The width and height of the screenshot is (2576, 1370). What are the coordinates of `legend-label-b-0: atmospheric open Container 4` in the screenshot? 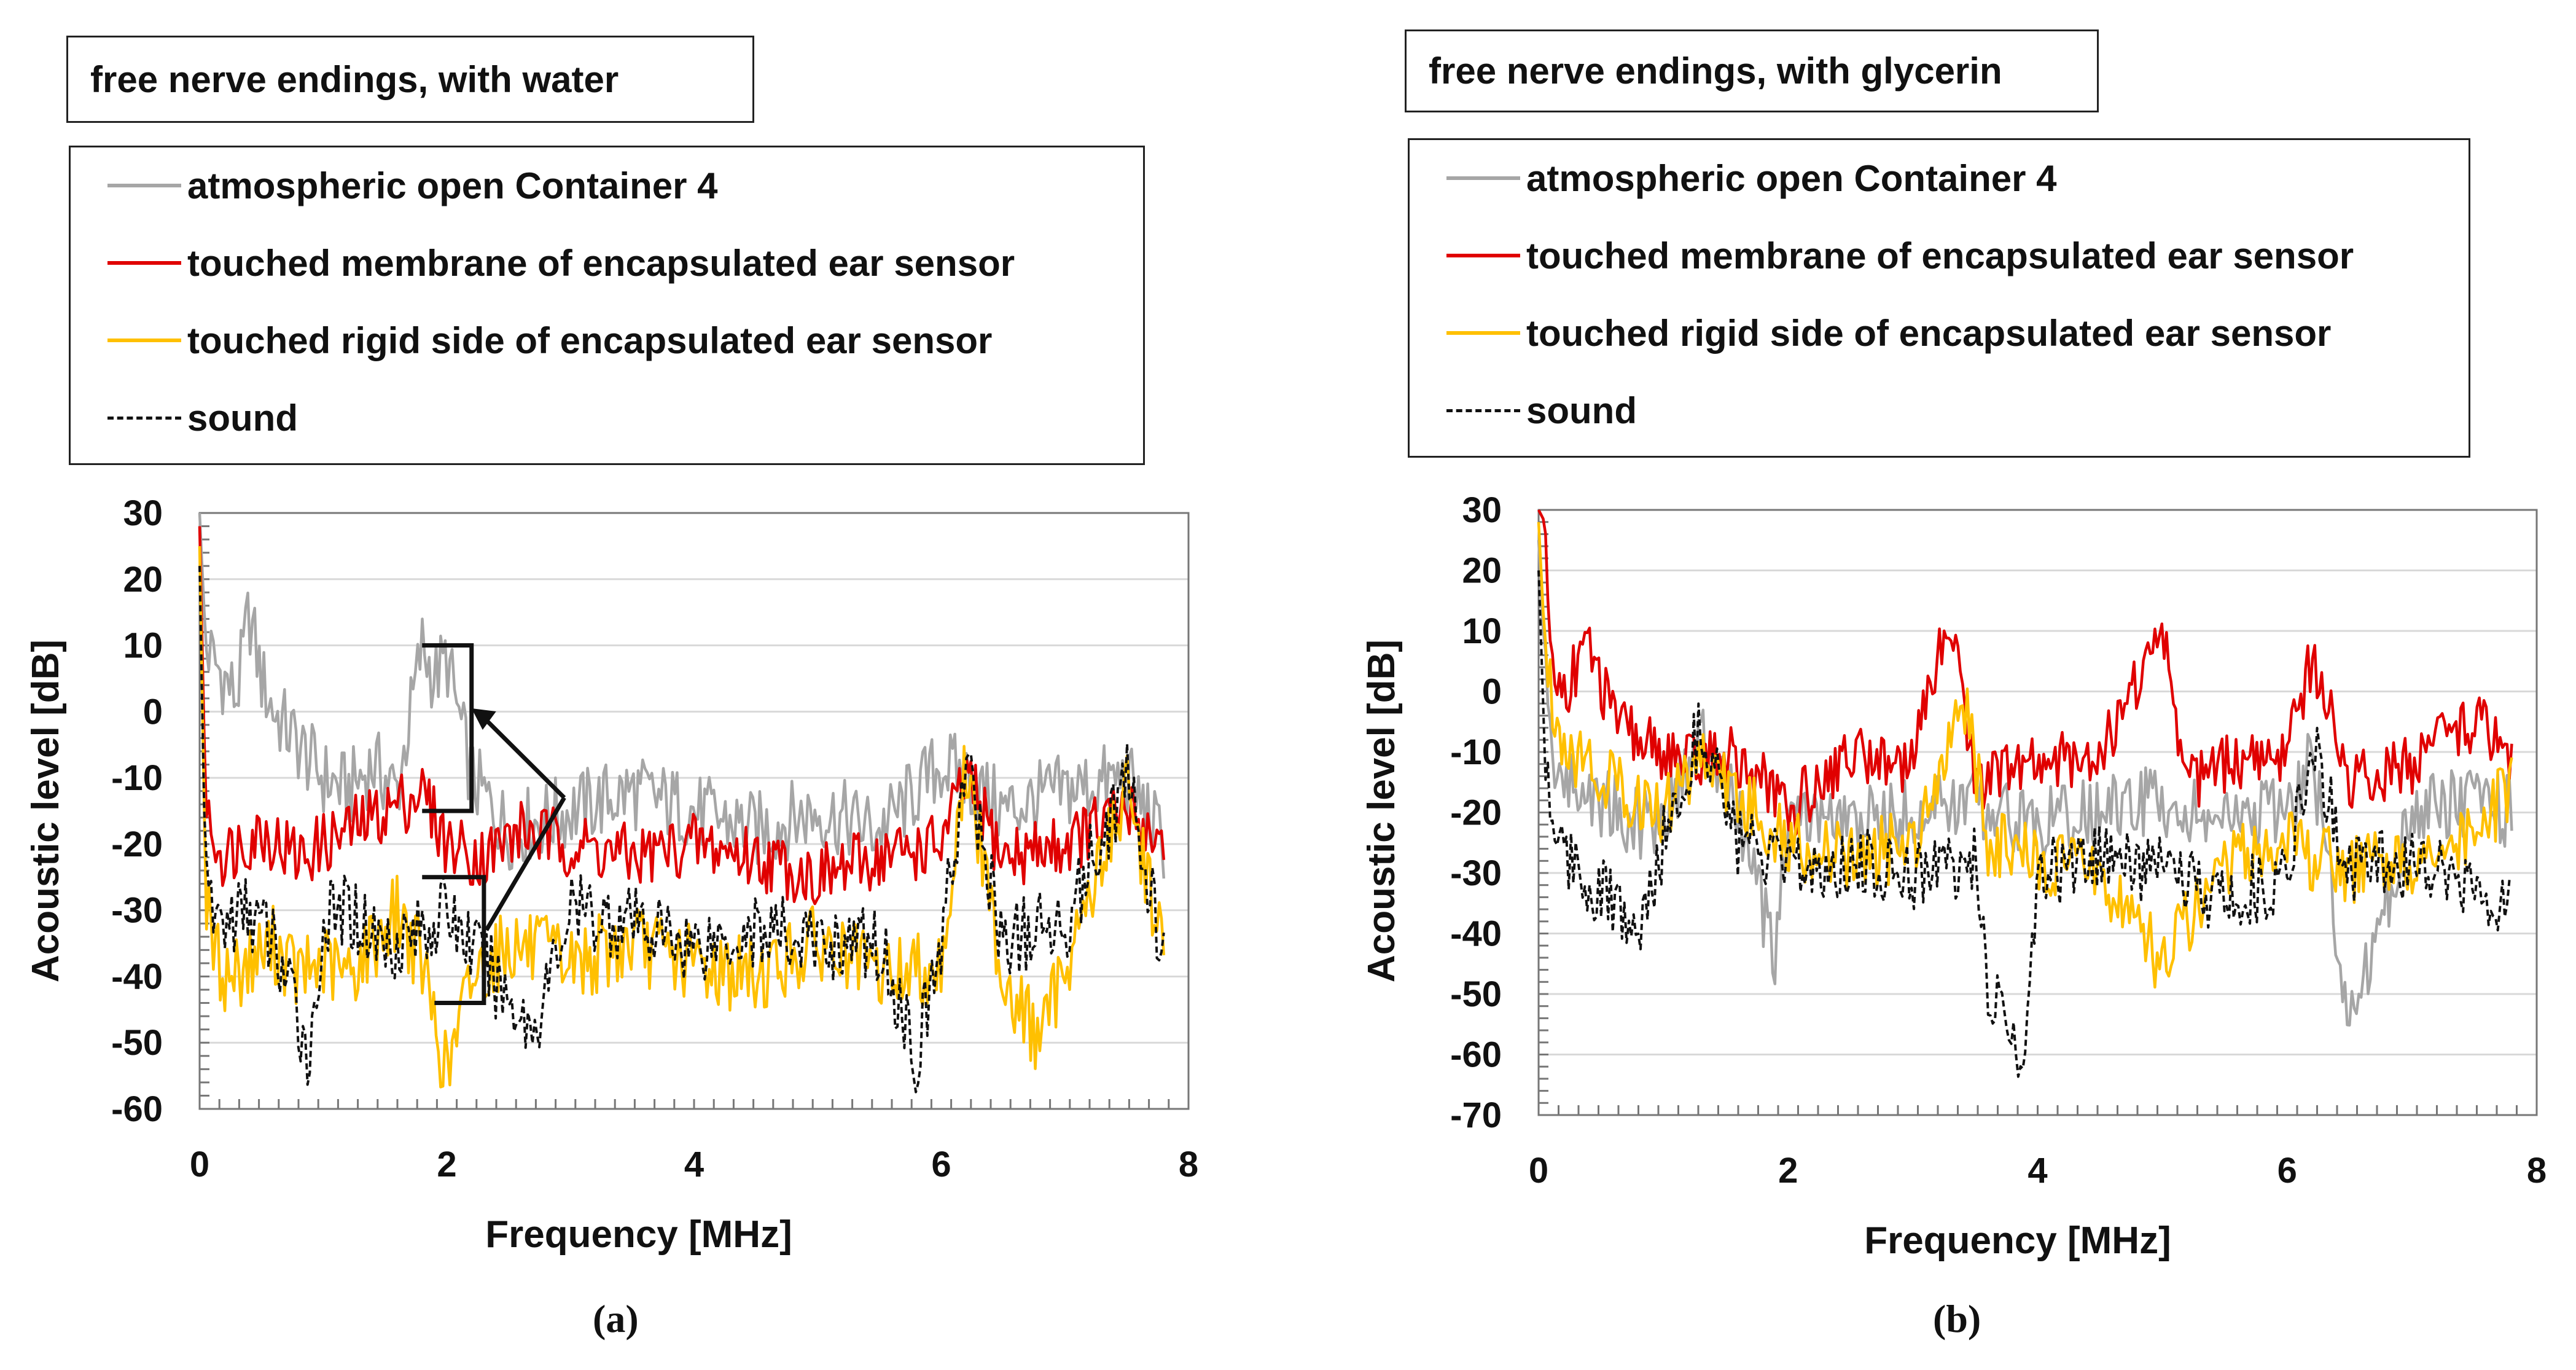 It's located at (1791, 178).